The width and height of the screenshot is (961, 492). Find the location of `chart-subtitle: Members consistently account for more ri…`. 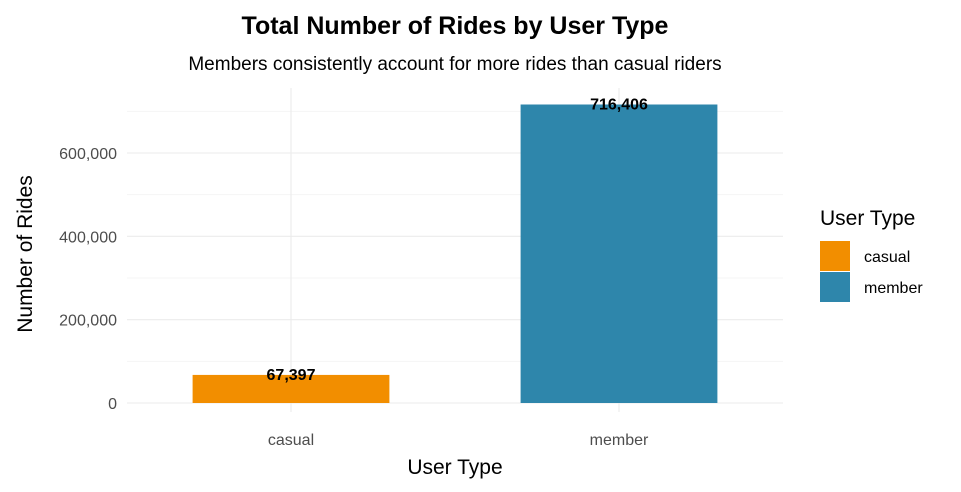

chart-subtitle: Members consistently account for more ri… is located at coordinates (454, 64).